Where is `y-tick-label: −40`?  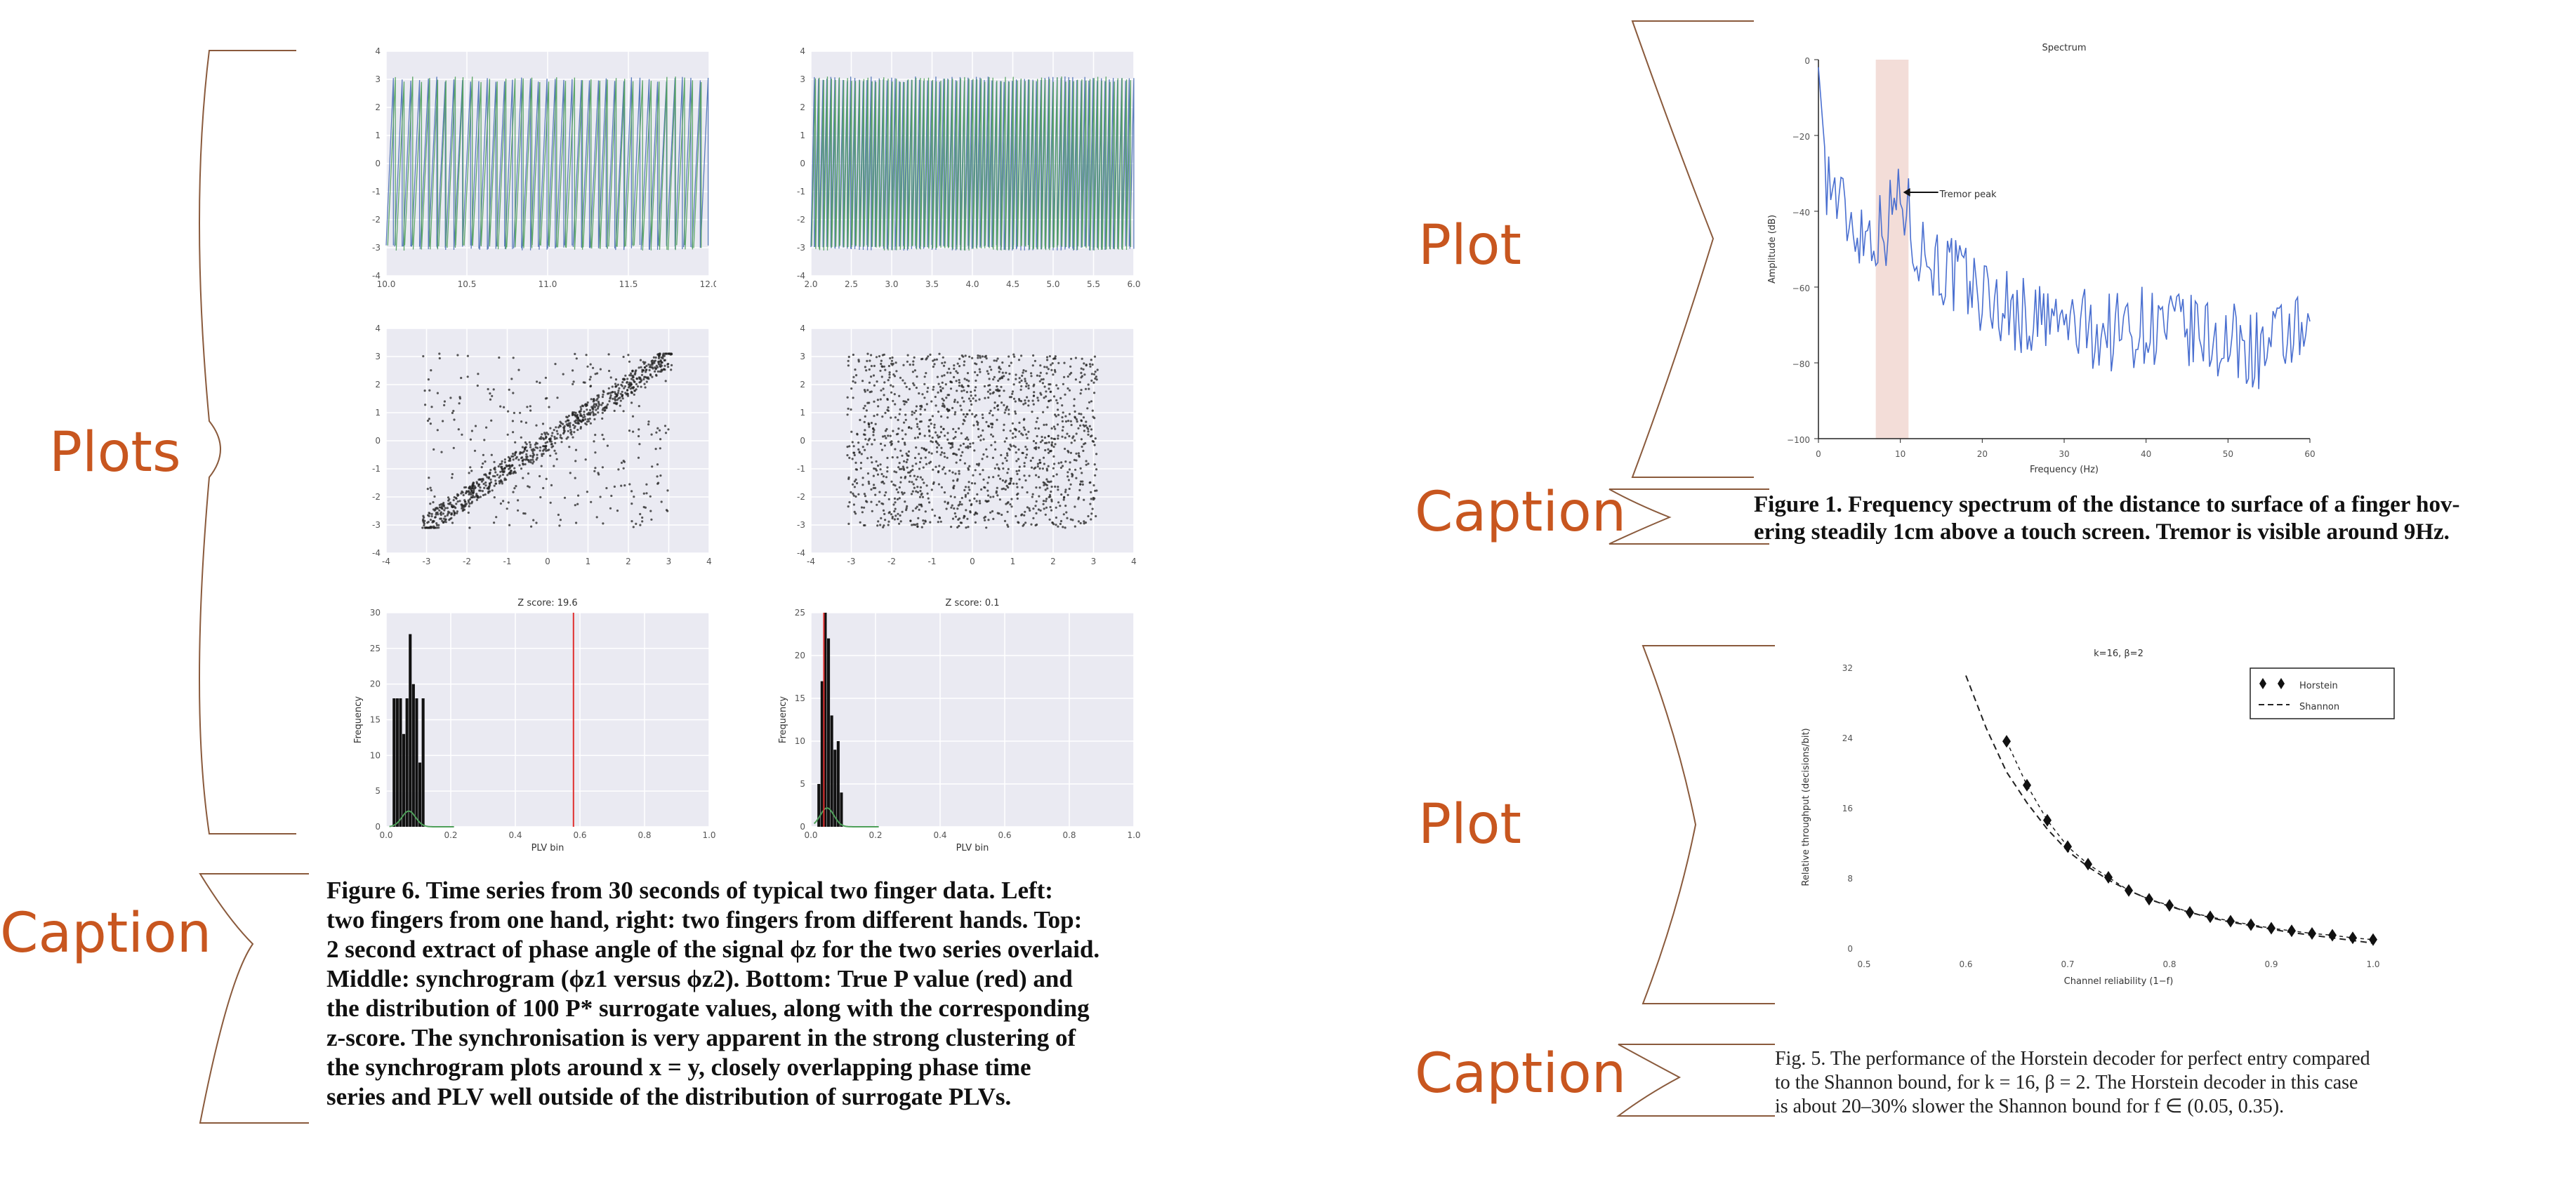 y-tick-label: −40 is located at coordinates (1801, 213).